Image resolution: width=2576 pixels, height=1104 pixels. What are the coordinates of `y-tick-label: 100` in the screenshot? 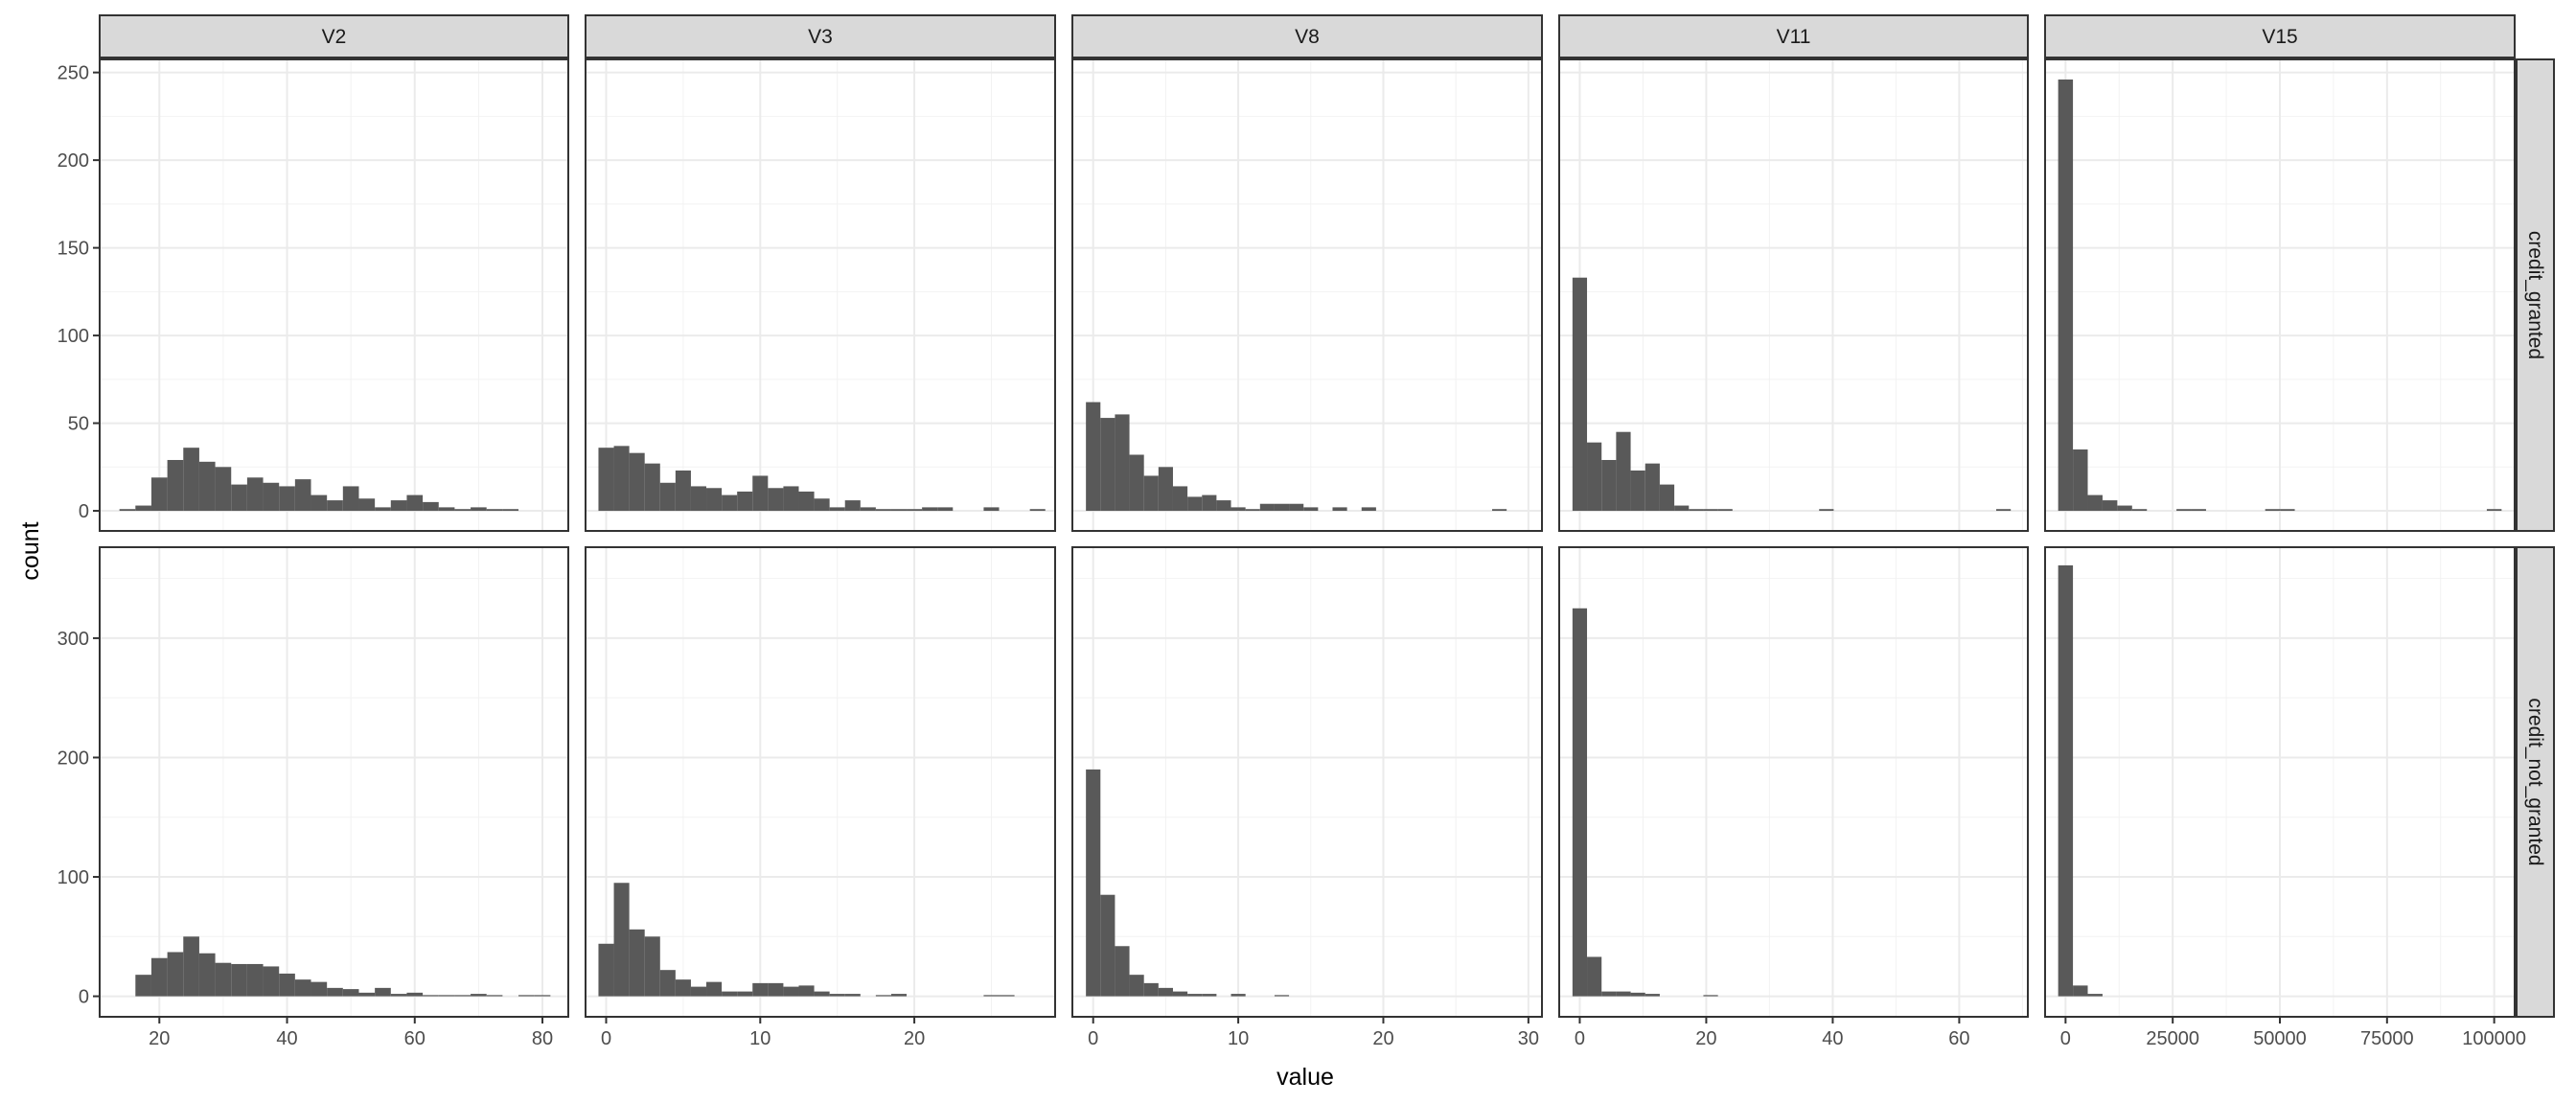 It's located at (73, 877).